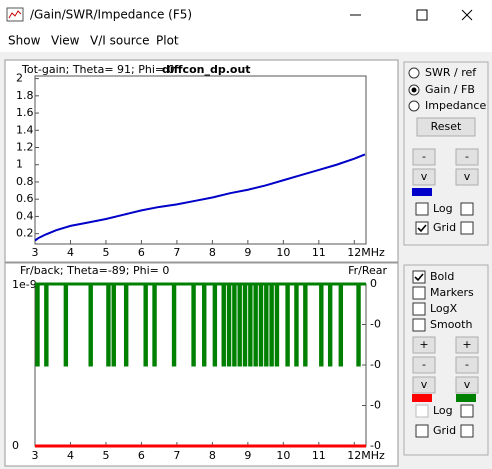 This screenshot has height=469, width=492. Describe the element at coordinates (206, 69) in the screenshot. I see `chart-subtitle: diffcon_dp.out` at that location.